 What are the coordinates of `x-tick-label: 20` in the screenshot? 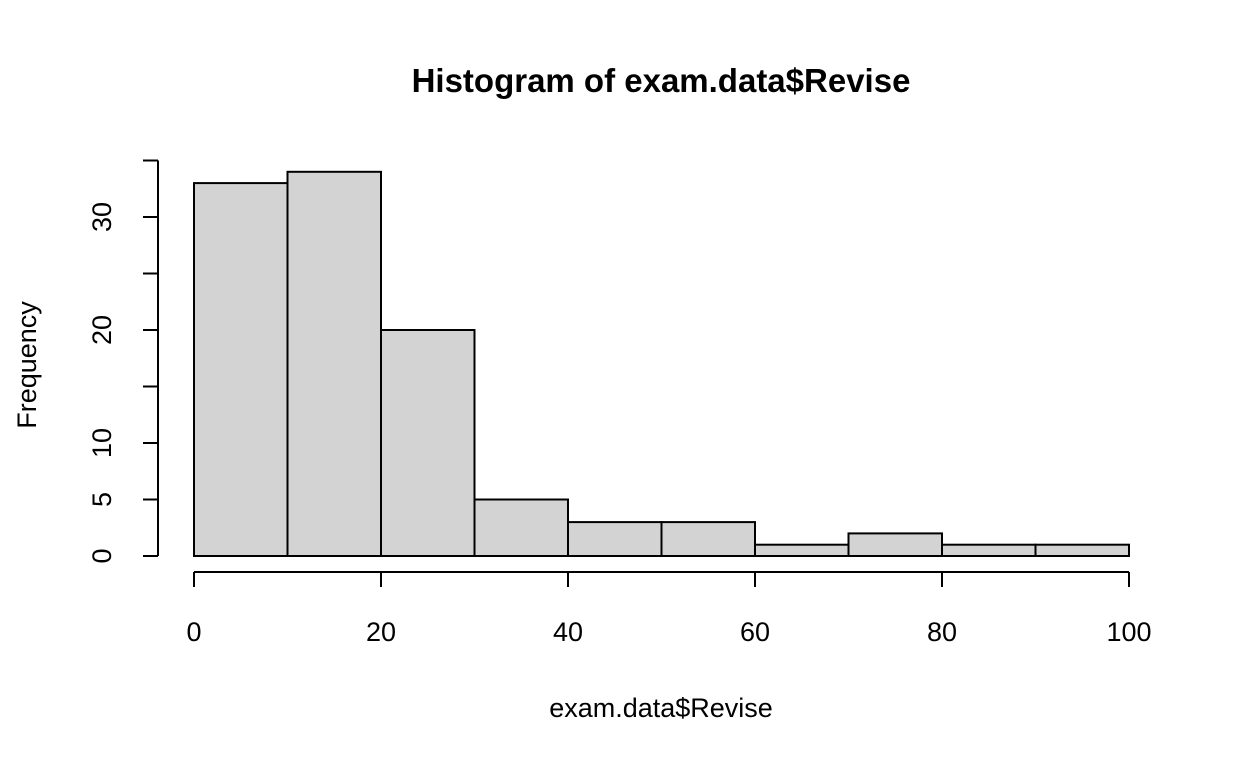 It's located at (381, 632).